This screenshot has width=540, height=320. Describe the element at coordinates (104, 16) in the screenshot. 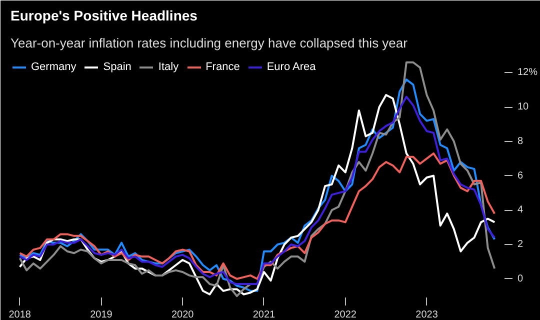

I see `chart-title: Europe's Positive Headlines` at that location.